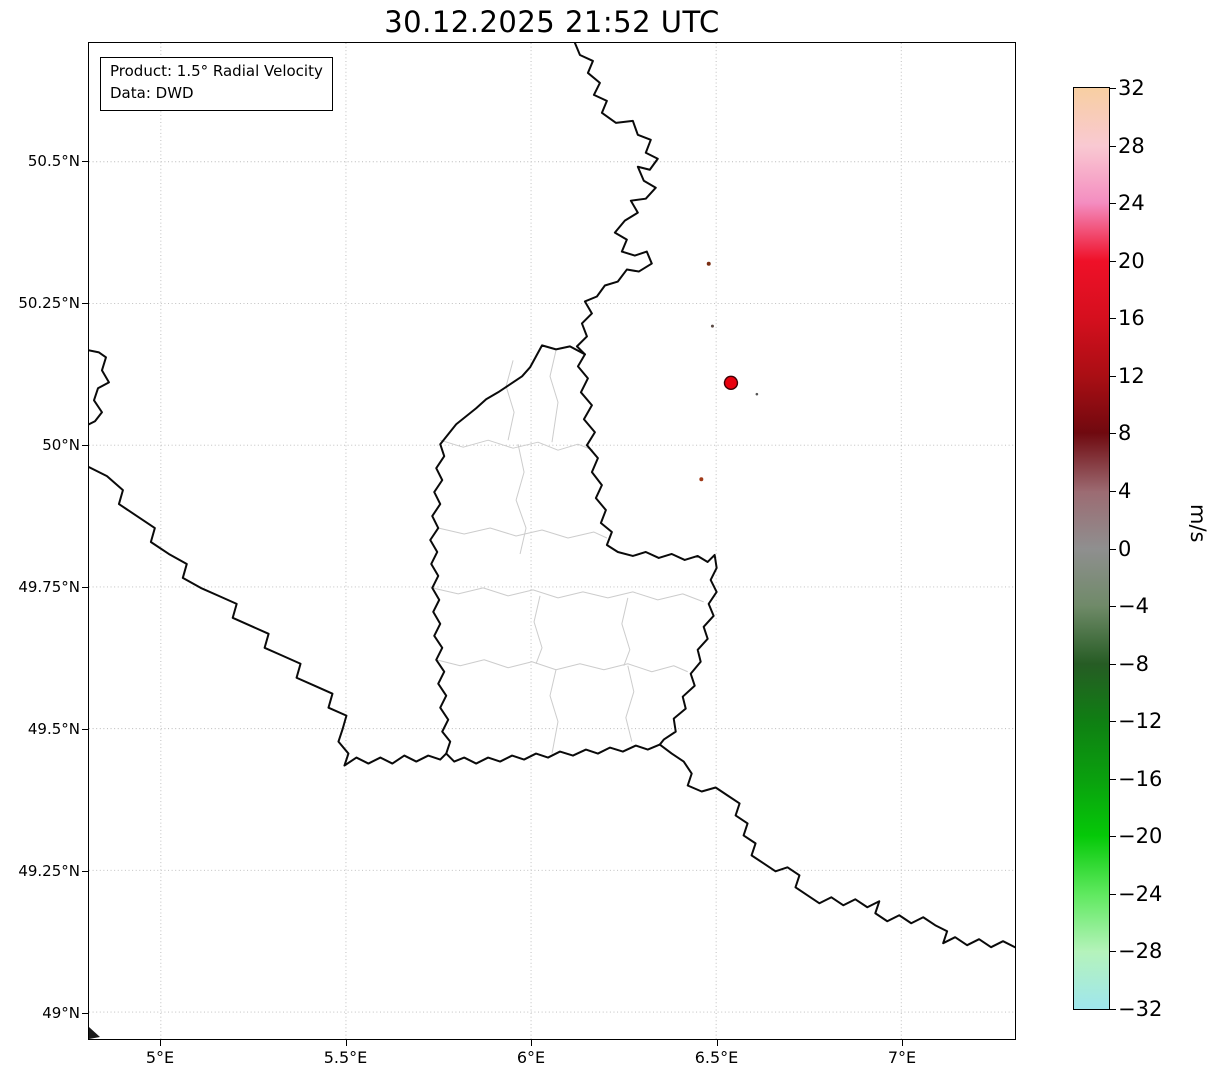 This screenshot has width=1225, height=1081. What do you see at coordinates (902, 1057) in the screenshot?
I see `x-tick-label: 7°E` at bounding box center [902, 1057].